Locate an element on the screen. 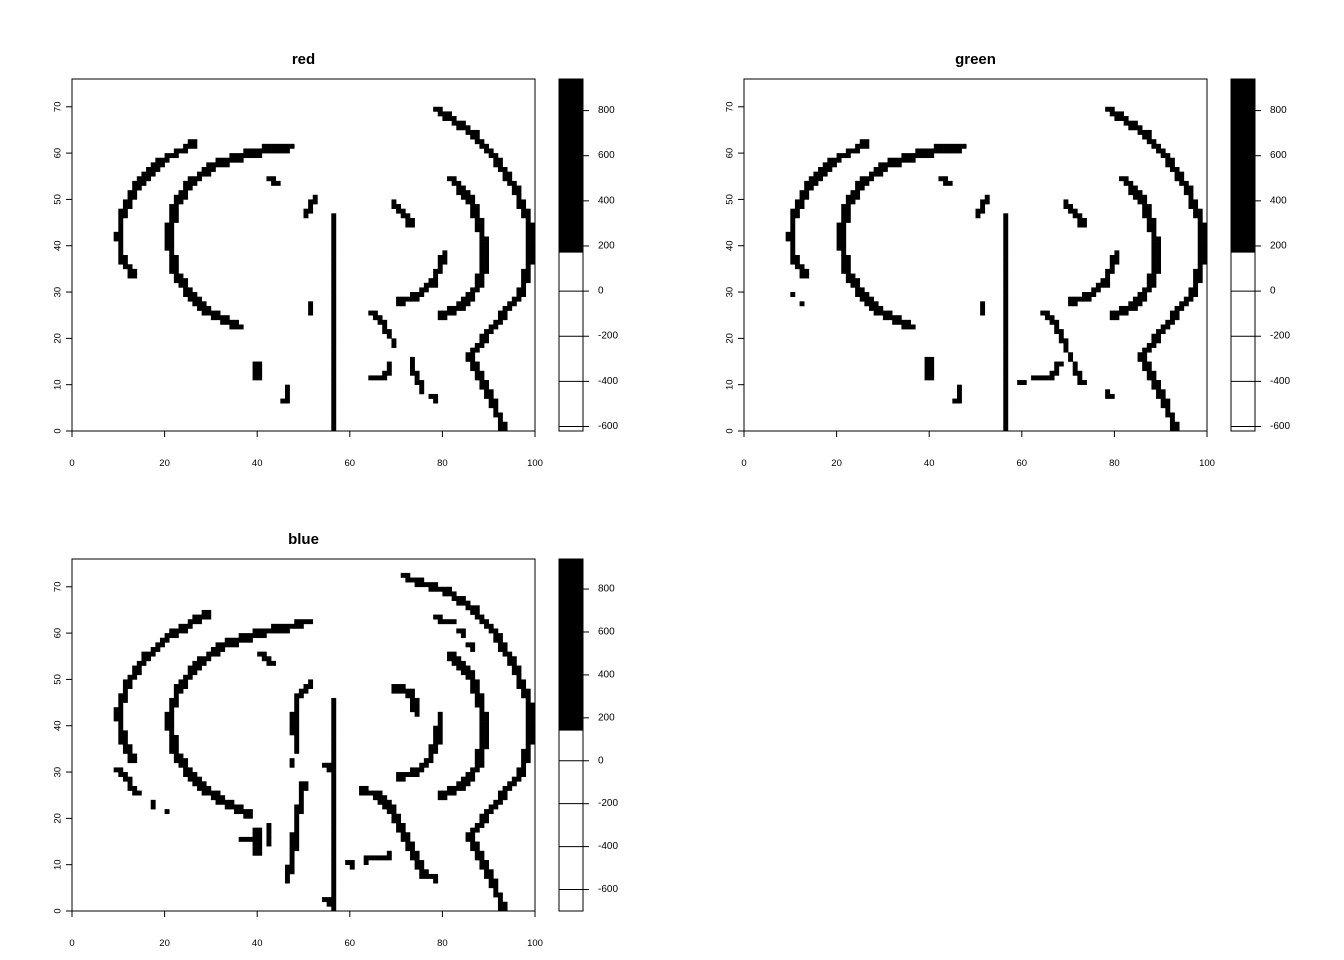  colorbar-tick-label: 400 is located at coordinates (606, 200).